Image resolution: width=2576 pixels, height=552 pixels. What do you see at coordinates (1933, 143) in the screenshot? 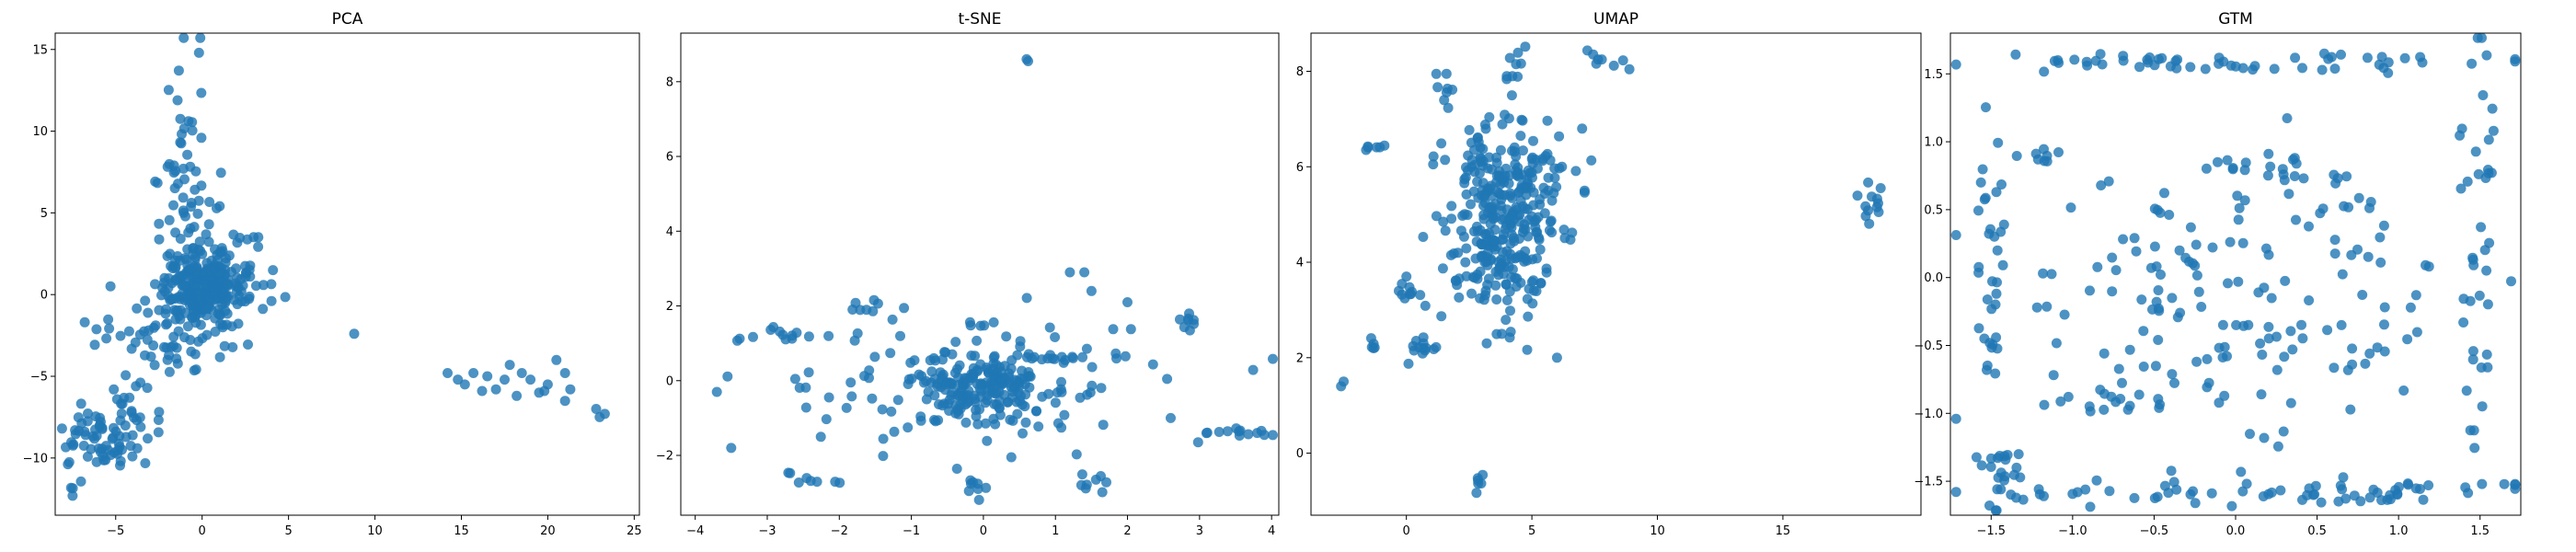
I see `gtm-y-tick-label: 1.0` at bounding box center [1933, 143].